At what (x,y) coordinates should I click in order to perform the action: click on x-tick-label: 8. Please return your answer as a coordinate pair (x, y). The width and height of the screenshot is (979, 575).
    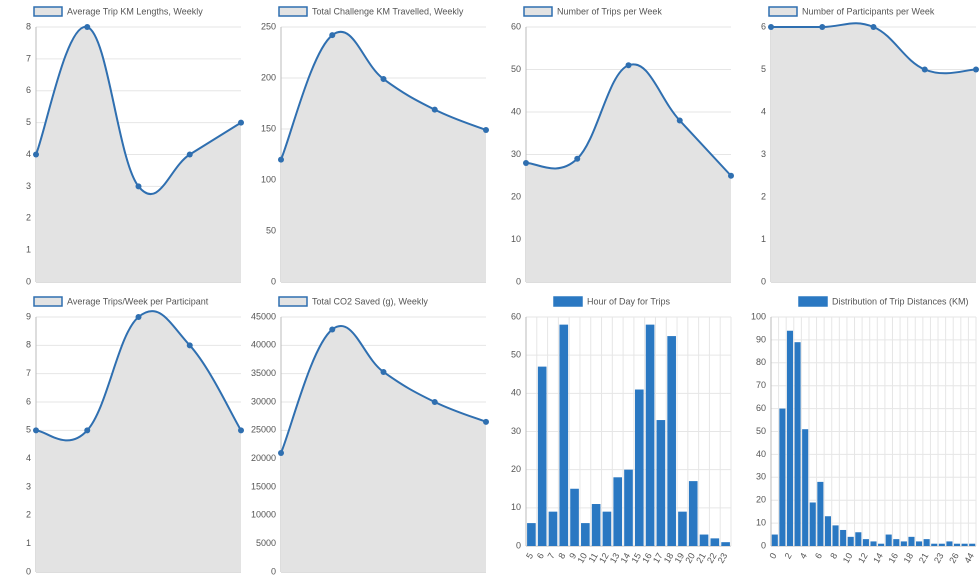
    Looking at the image, I should click on (561, 555).